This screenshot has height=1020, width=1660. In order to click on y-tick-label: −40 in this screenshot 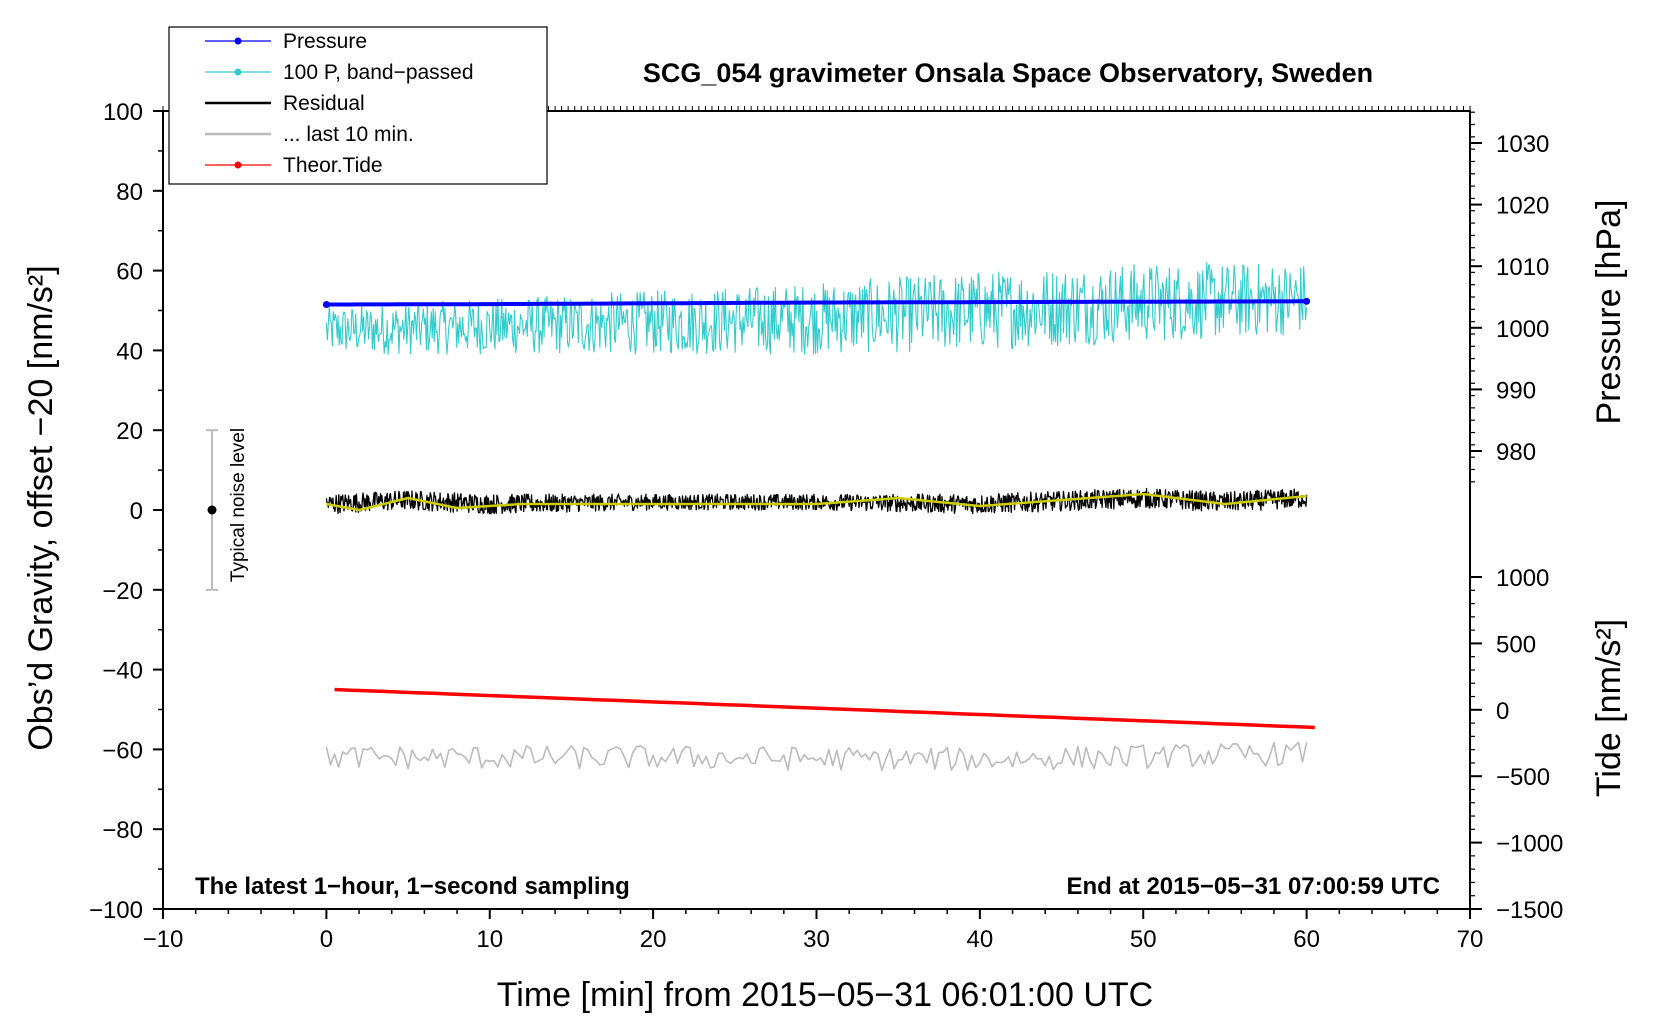, I will do `click(122, 671)`.